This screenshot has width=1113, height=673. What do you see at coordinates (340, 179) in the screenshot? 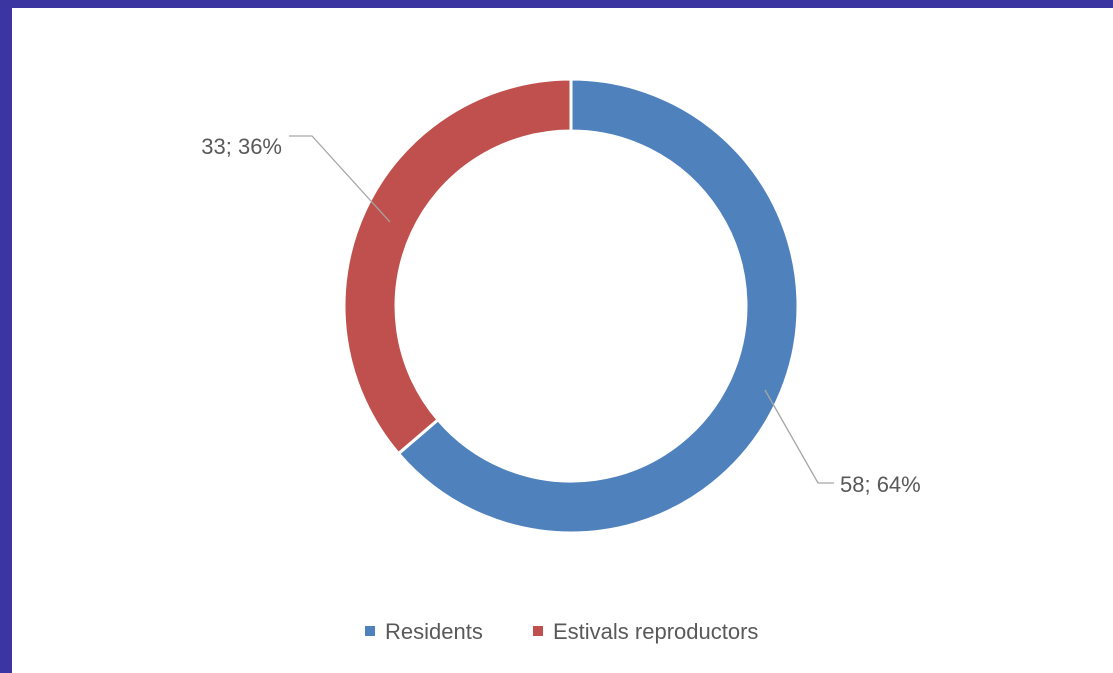
I see `leader-line-estivals` at bounding box center [340, 179].